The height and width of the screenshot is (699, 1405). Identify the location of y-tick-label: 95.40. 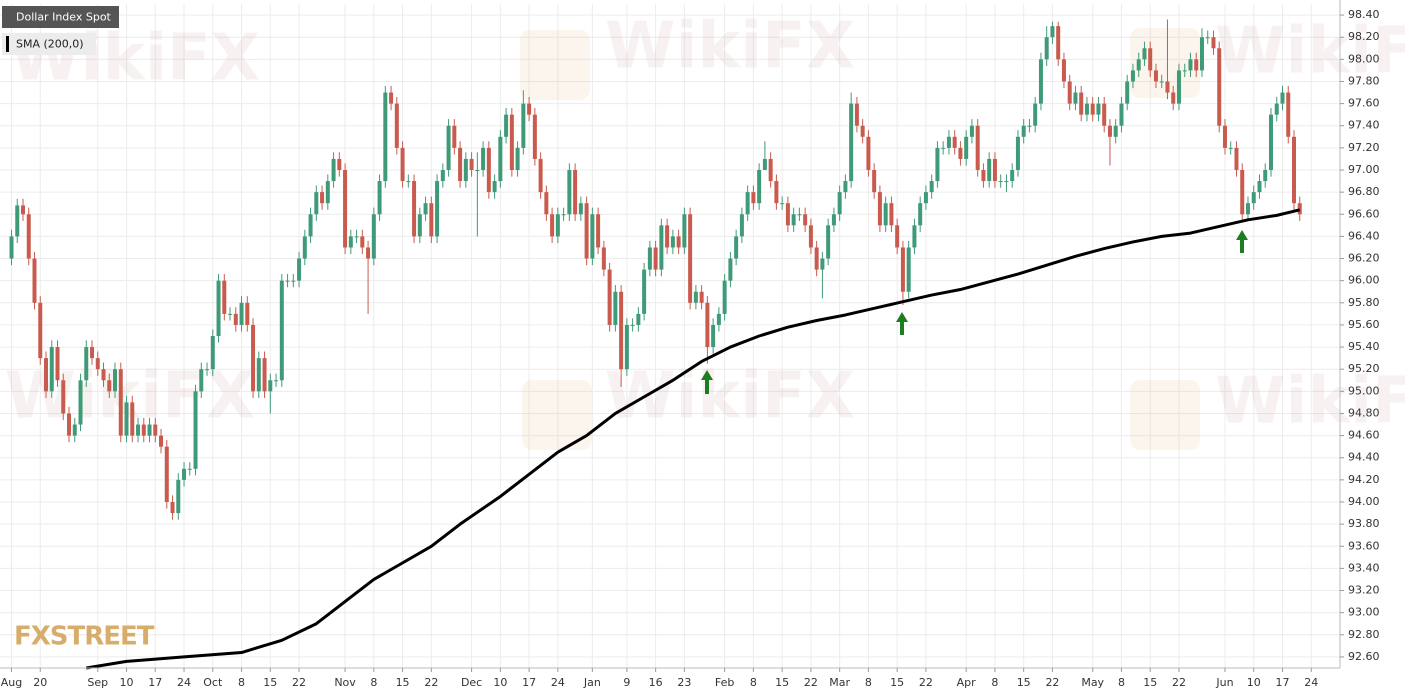
(1364, 346).